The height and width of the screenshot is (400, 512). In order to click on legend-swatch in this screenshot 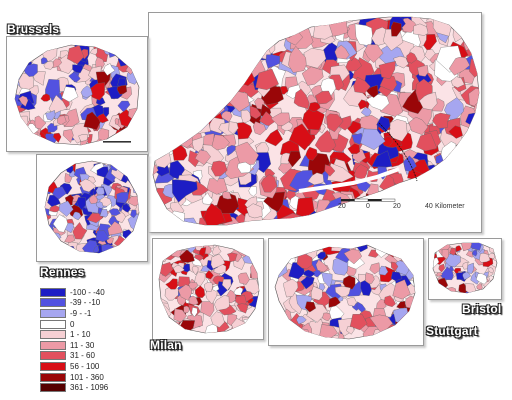, I will do `click(53, 377)`.